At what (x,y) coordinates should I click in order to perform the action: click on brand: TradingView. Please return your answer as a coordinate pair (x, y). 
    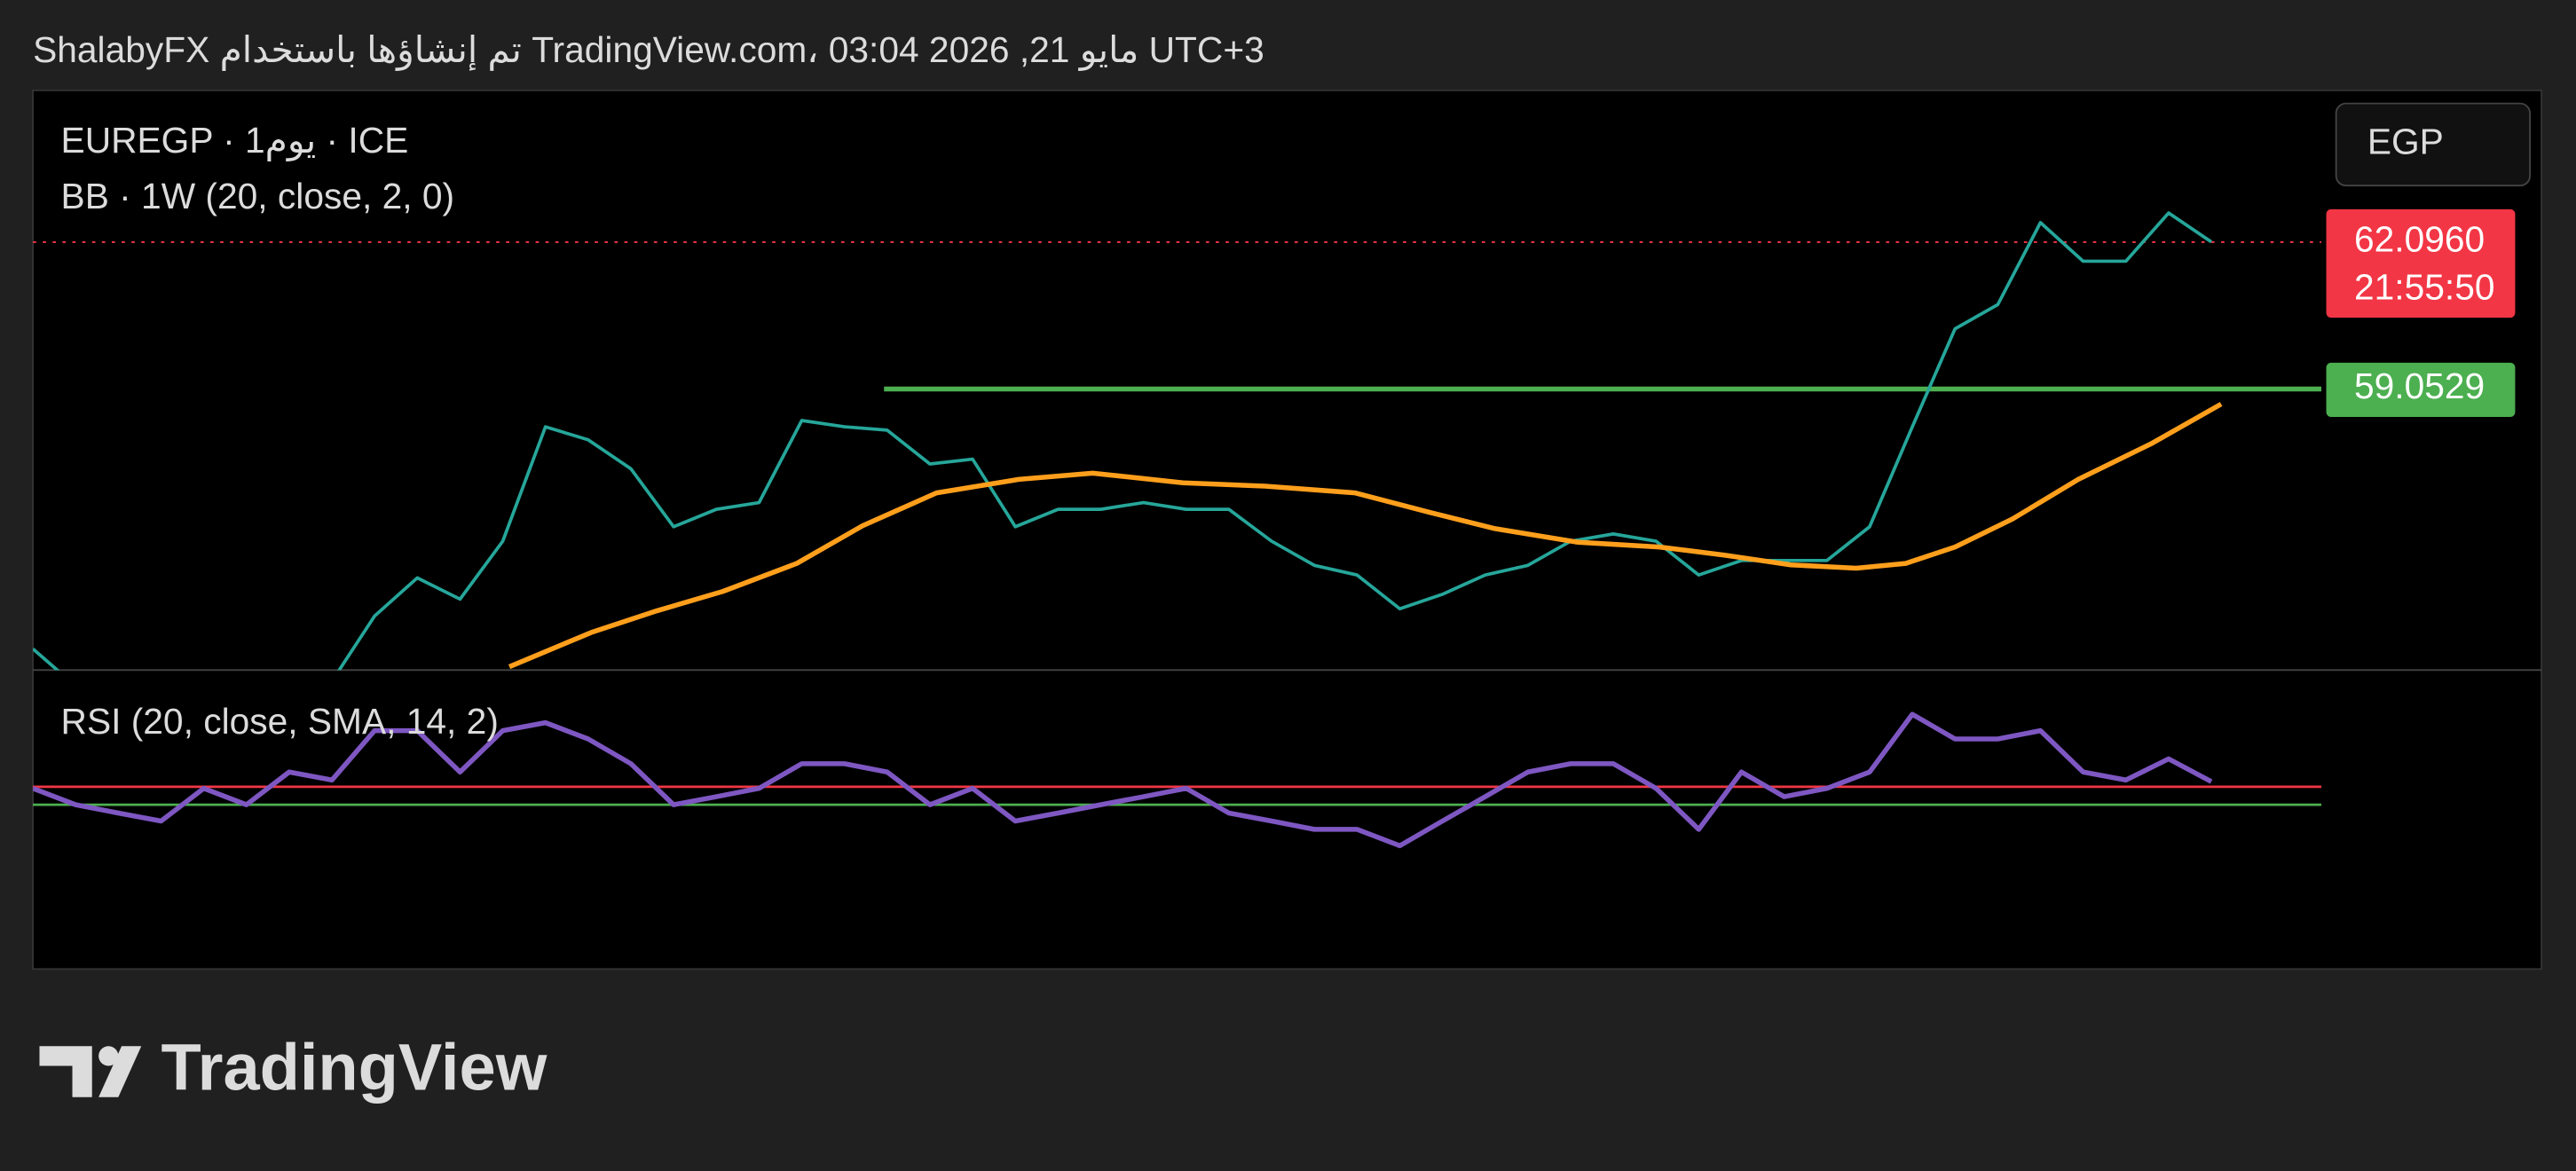
    Looking at the image, I should click on (354, 1067).